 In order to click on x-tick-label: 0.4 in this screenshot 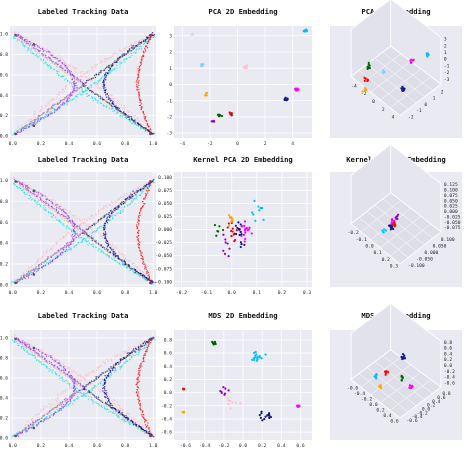, I will do `click(69, 144)`.